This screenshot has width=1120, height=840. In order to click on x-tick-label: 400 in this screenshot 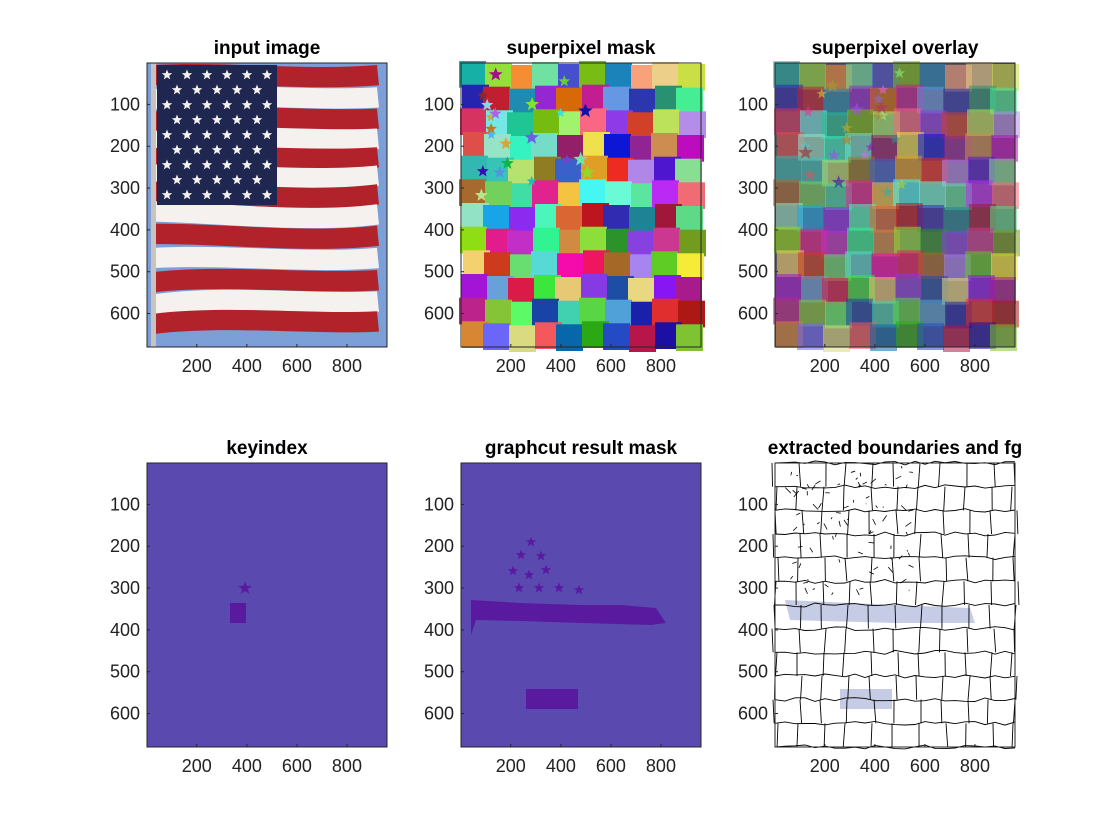, I will do `click(247, 766)`.